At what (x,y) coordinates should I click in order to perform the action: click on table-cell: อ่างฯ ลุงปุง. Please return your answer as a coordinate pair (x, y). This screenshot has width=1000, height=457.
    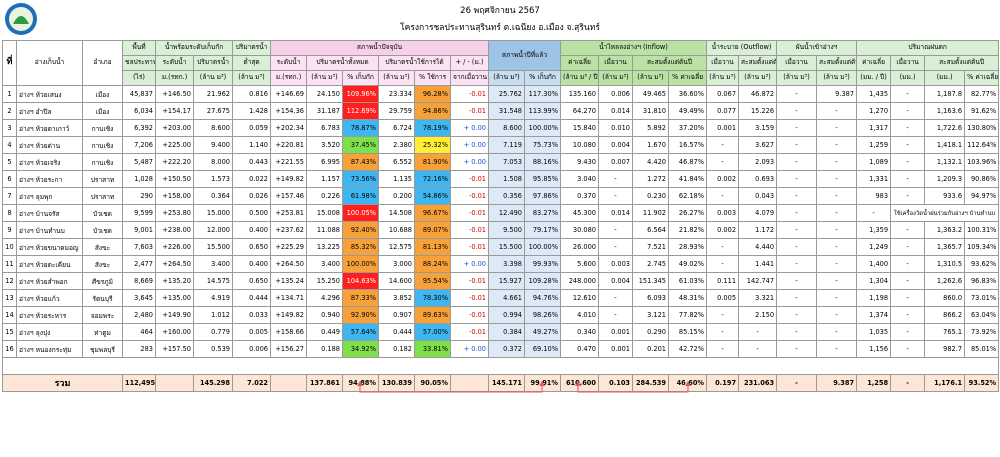
    Looking at the image, I should click on (49, 332).